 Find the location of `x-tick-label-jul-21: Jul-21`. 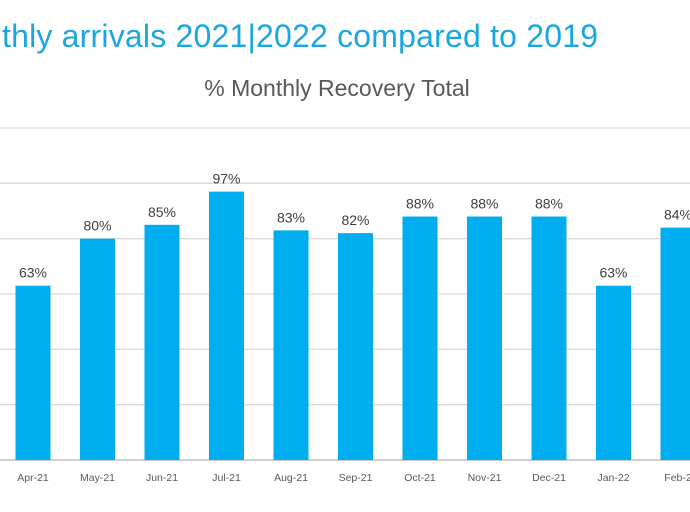

x-tick-label-jul-21: Jul-21 is located at coordinates (226, 478).